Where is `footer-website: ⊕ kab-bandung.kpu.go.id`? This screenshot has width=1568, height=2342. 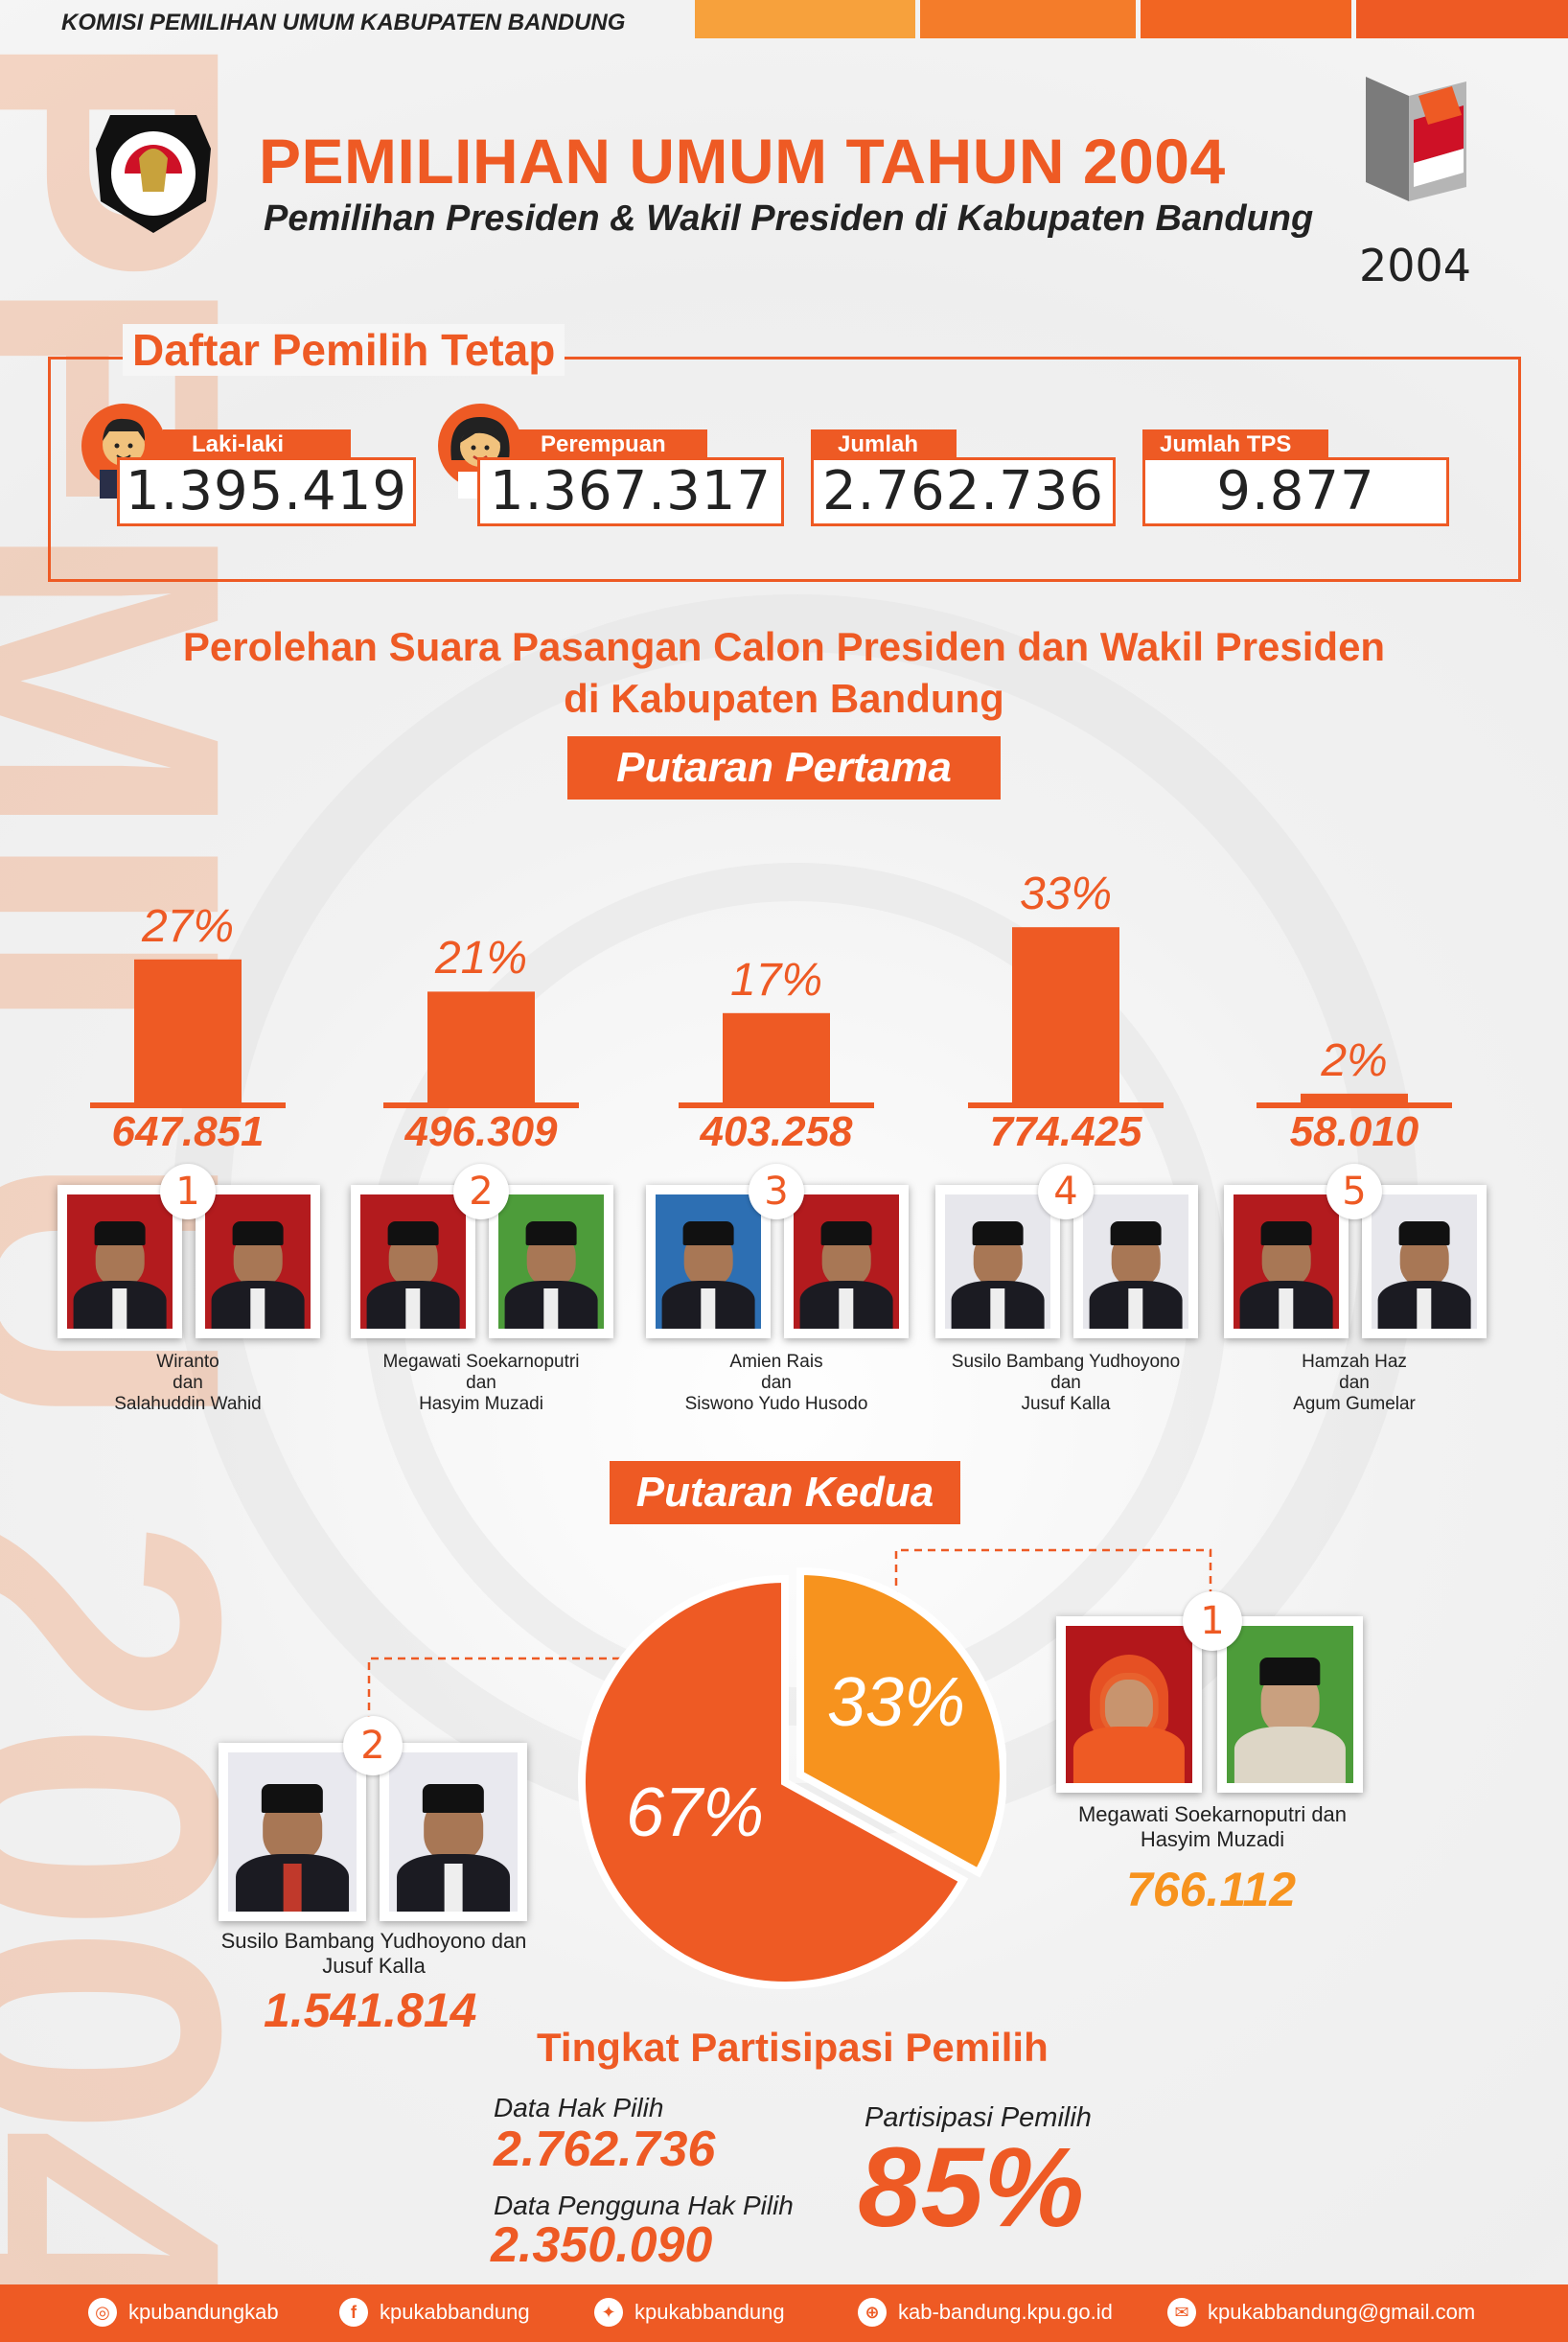 footer-website: ⊕ kab-bandung.kpu.go.id is located at coordinates (985, 2312).